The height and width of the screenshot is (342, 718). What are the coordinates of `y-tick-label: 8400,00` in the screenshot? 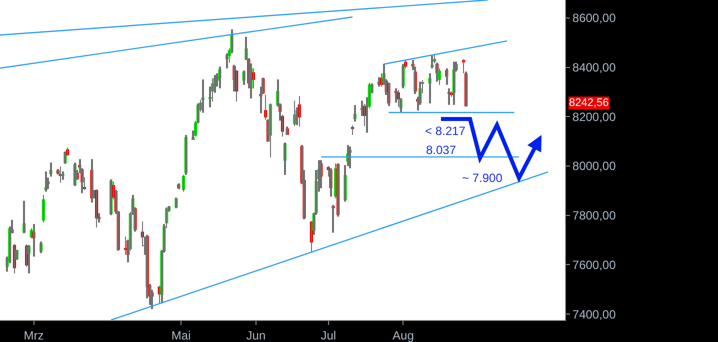 It's located at (594, 67).